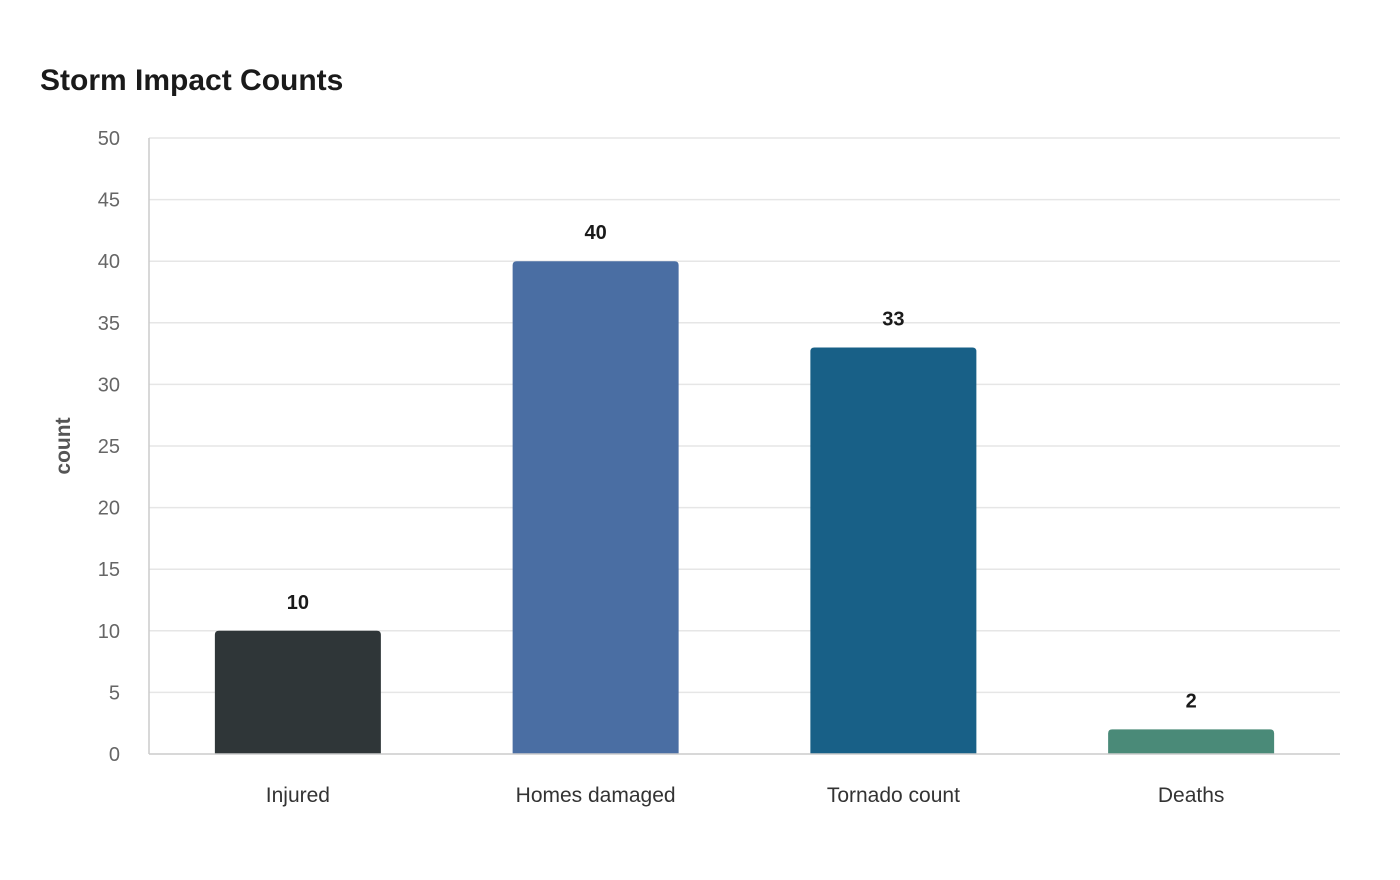 The height and width of the screenshot is (880, 1400). What do you see at coordinates (63, 445) in the screenshot?
I see `y-axis-label: count` at bounding box center [63, 445].